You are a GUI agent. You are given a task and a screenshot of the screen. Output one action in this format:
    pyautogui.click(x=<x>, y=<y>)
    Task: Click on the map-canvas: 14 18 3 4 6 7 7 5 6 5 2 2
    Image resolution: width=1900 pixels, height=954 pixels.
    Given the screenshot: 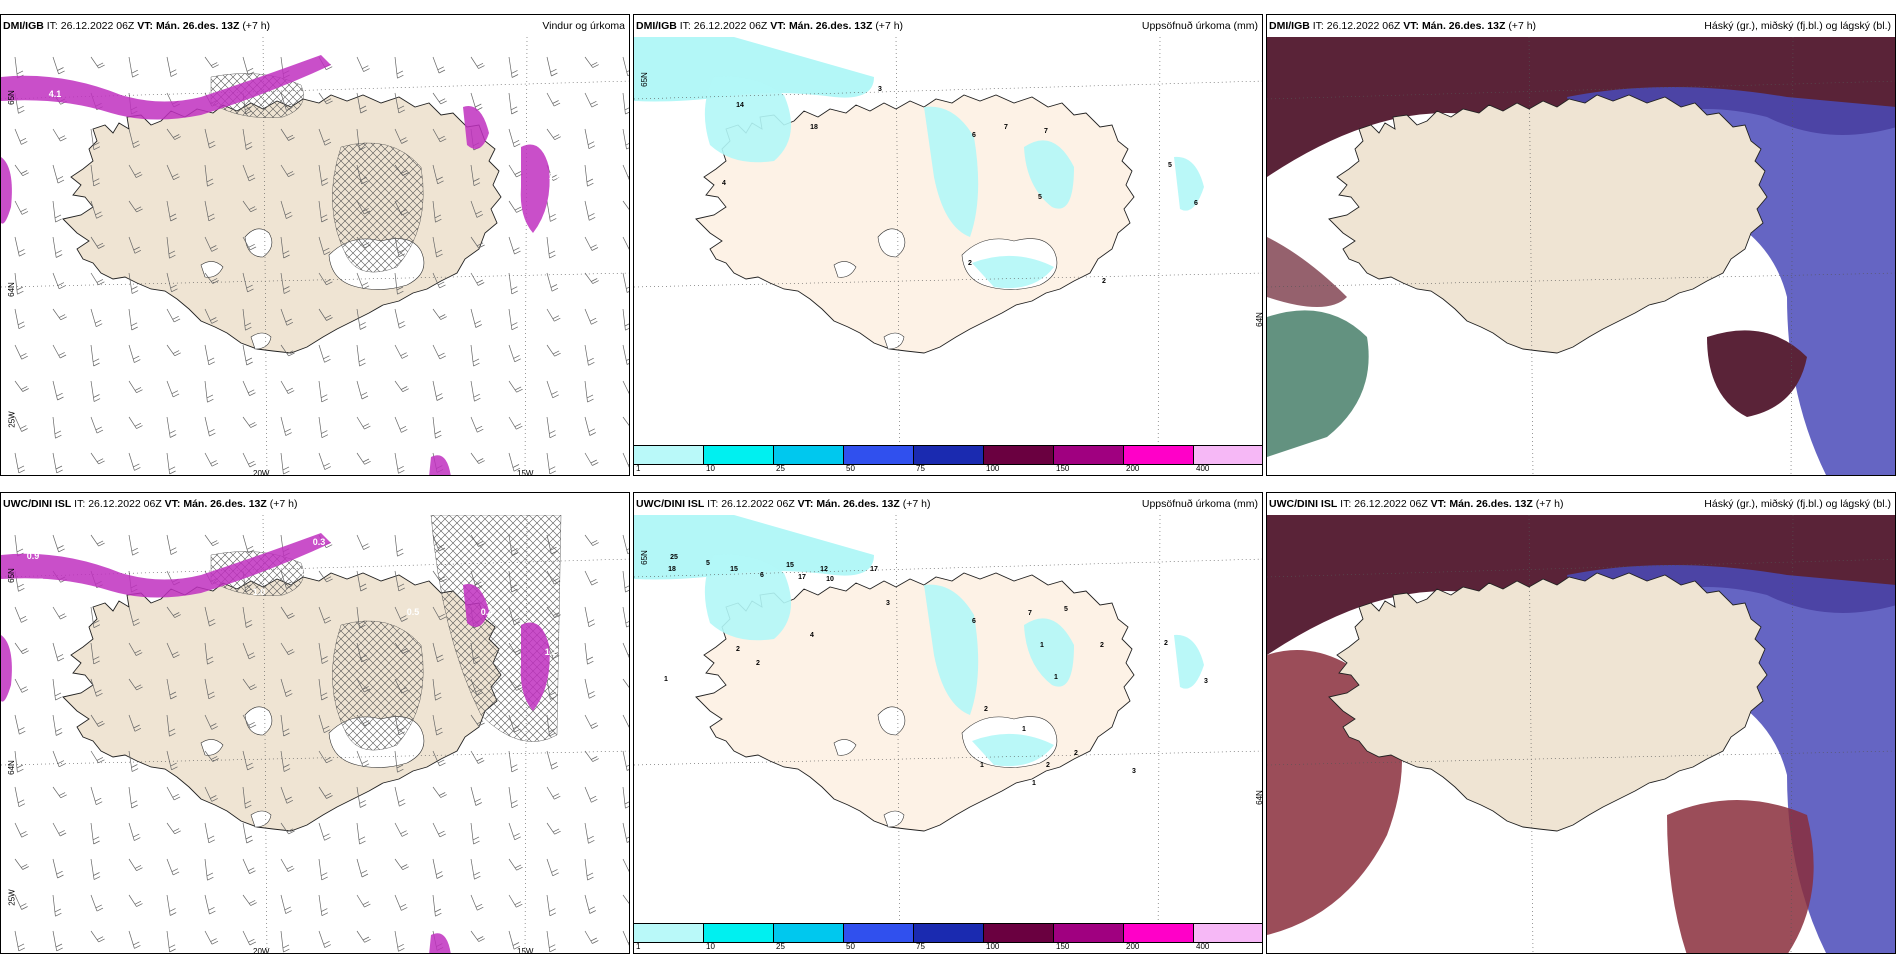 What is the action you would take?
    pyautogui.click(x=948, y=241)
    